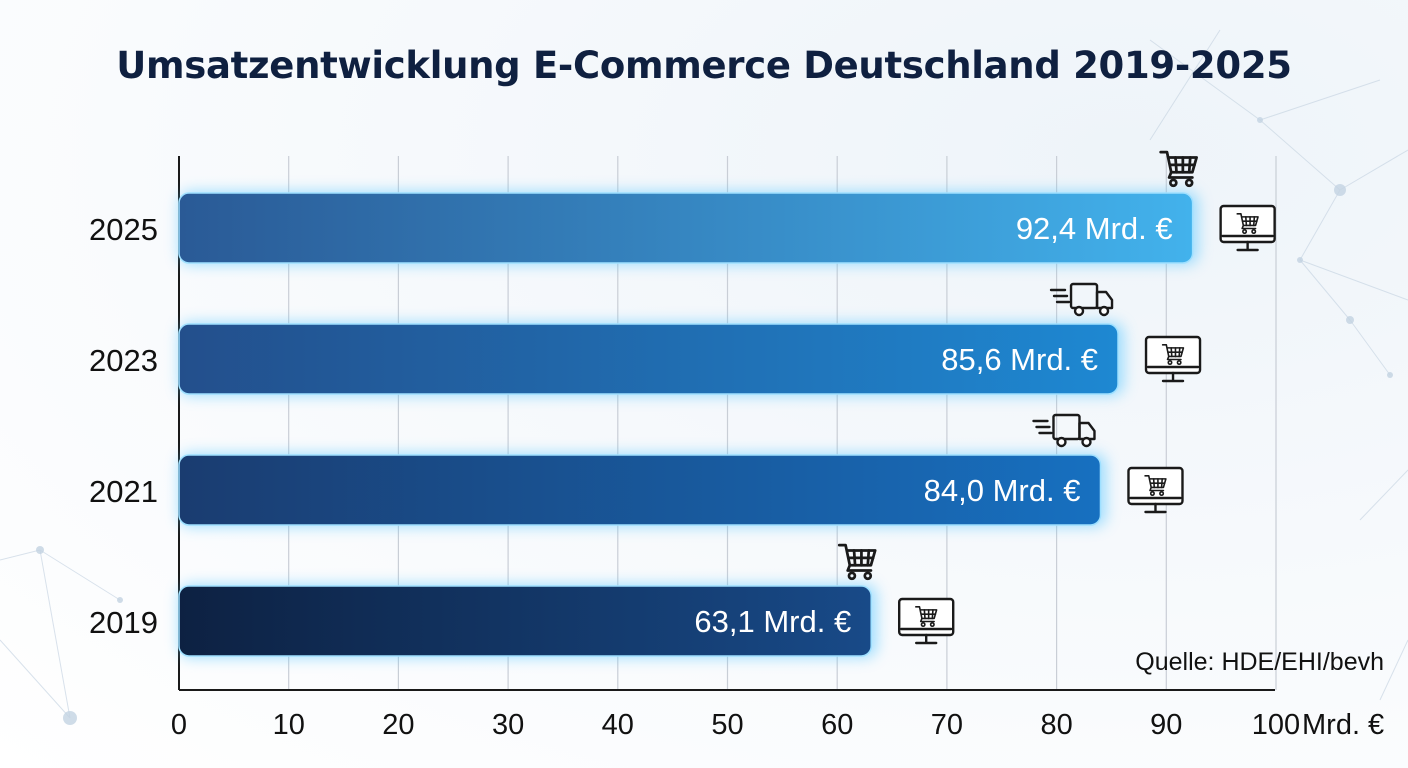  Describe the element at coordinates (123, 491) in the screenshot. I see `category-label: 2021` at that location.